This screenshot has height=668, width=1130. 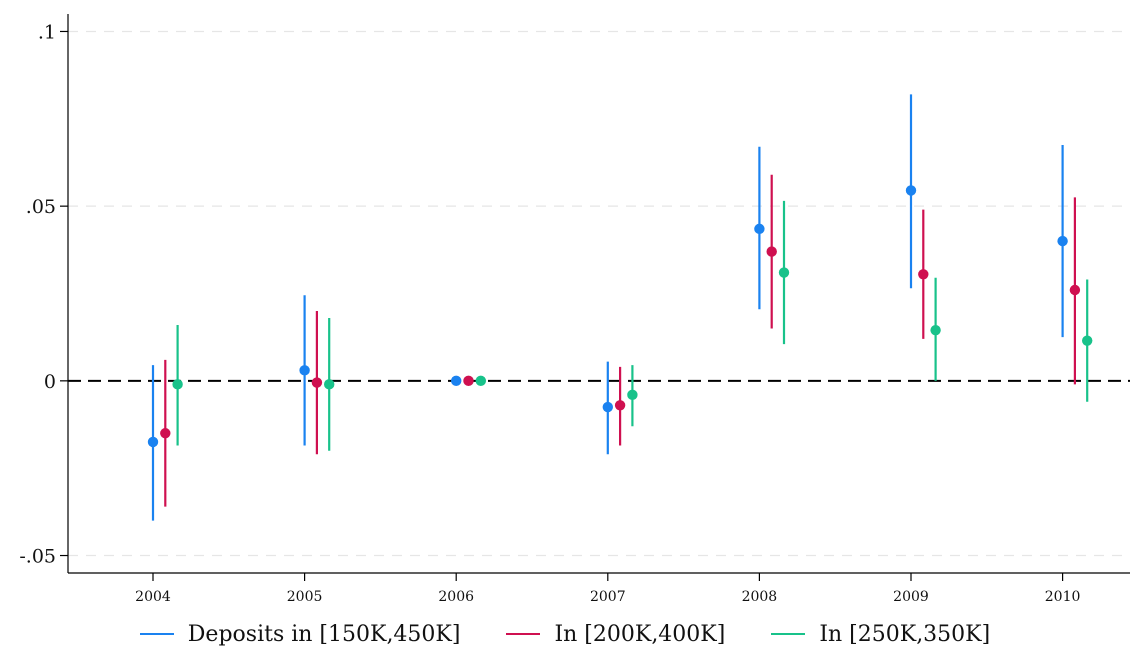 What do you see at coordinates (324, 634) in the screenshot?
I see `legend-label-0: Deposits in [150K,450K]` at bounding box center [324, 634].